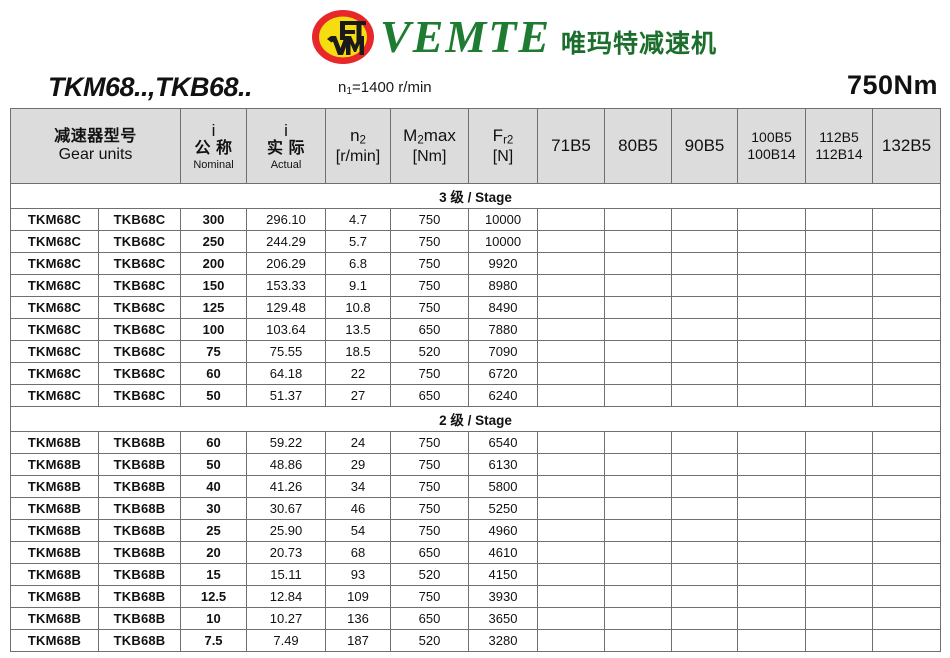  Describe the element at coordinates (214, 395) in the screenshot. I see `cell-i-nominal: 50` at that location.